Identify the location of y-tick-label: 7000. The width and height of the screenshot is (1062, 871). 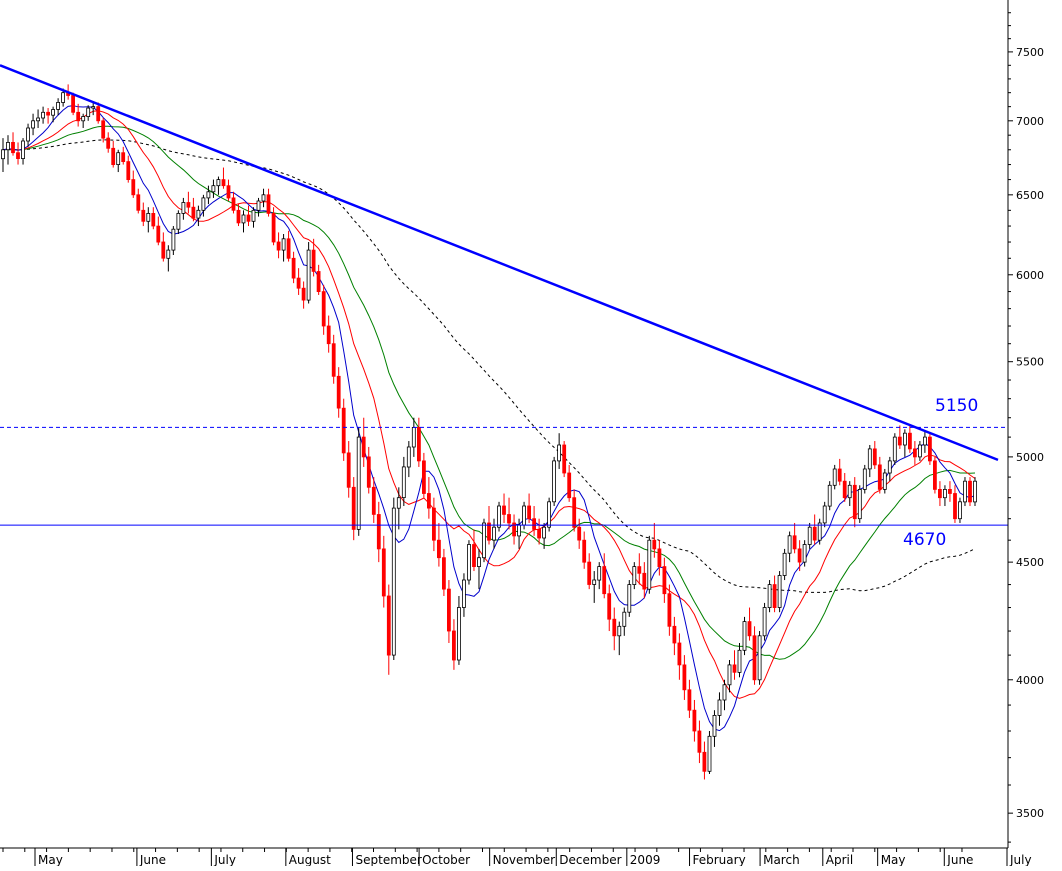
(1030, 121).